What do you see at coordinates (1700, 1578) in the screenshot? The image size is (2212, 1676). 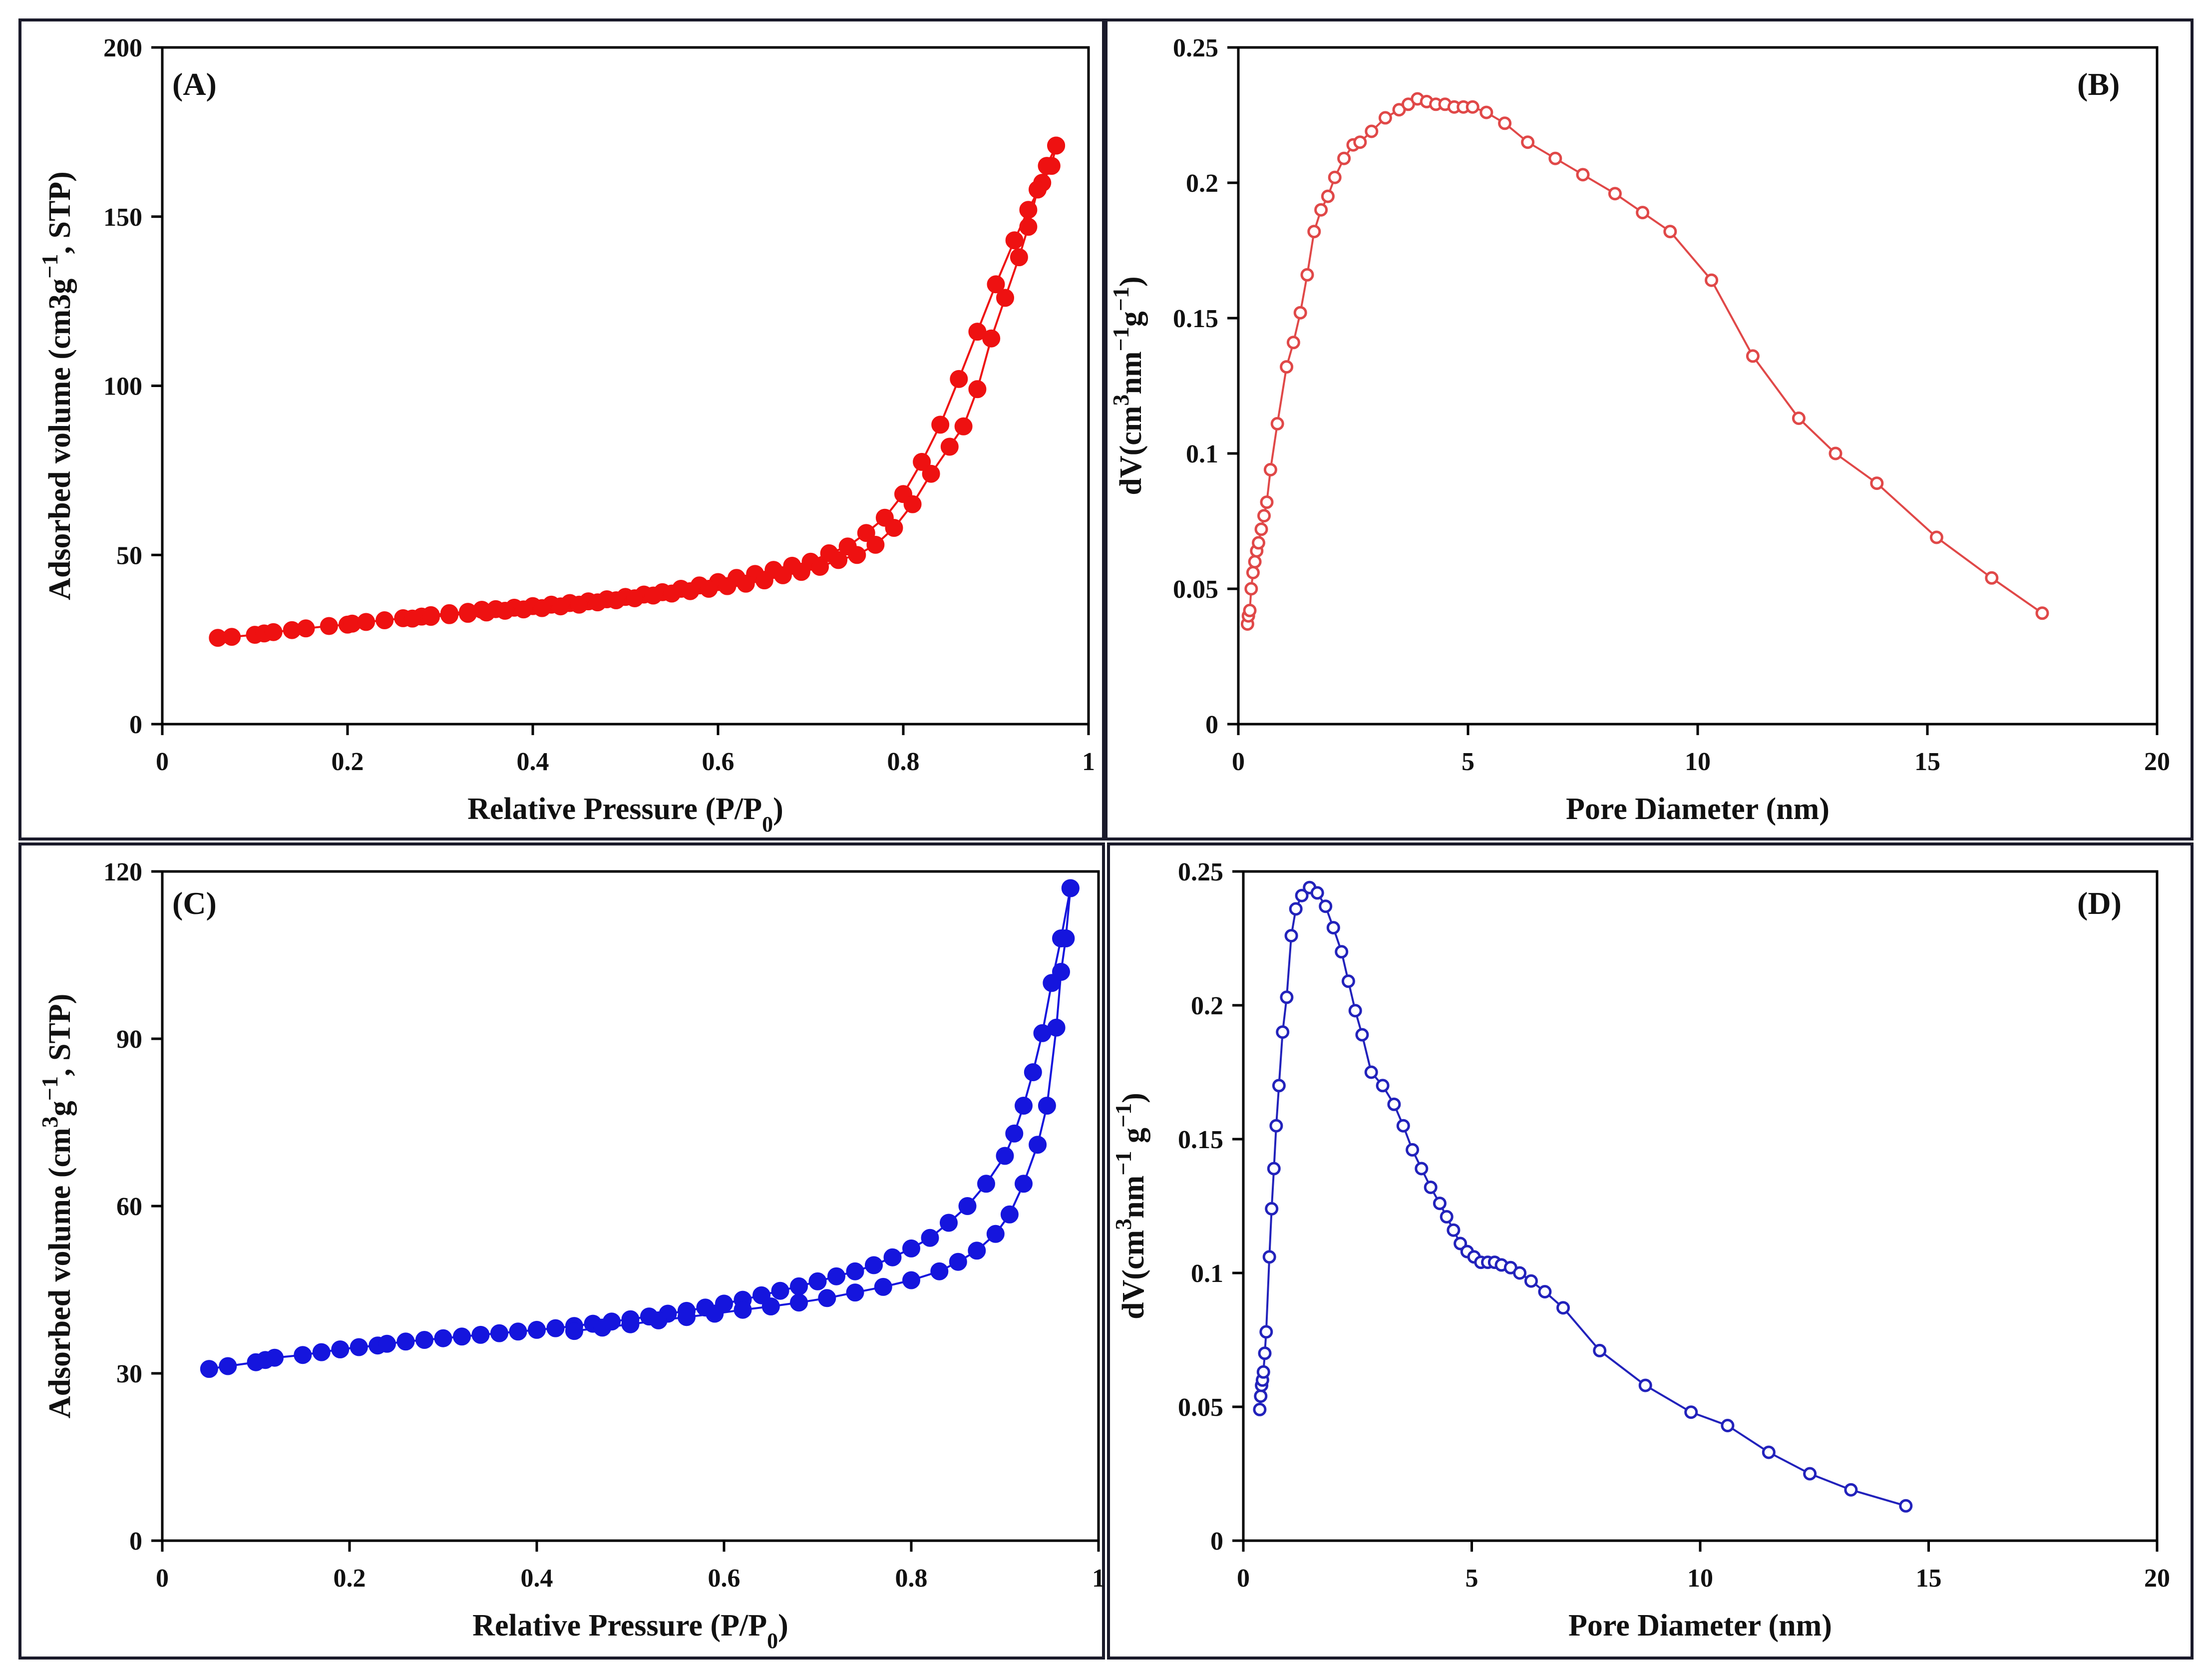 I see `x-tick-label: 10` at bounding box center [1700, 1578].